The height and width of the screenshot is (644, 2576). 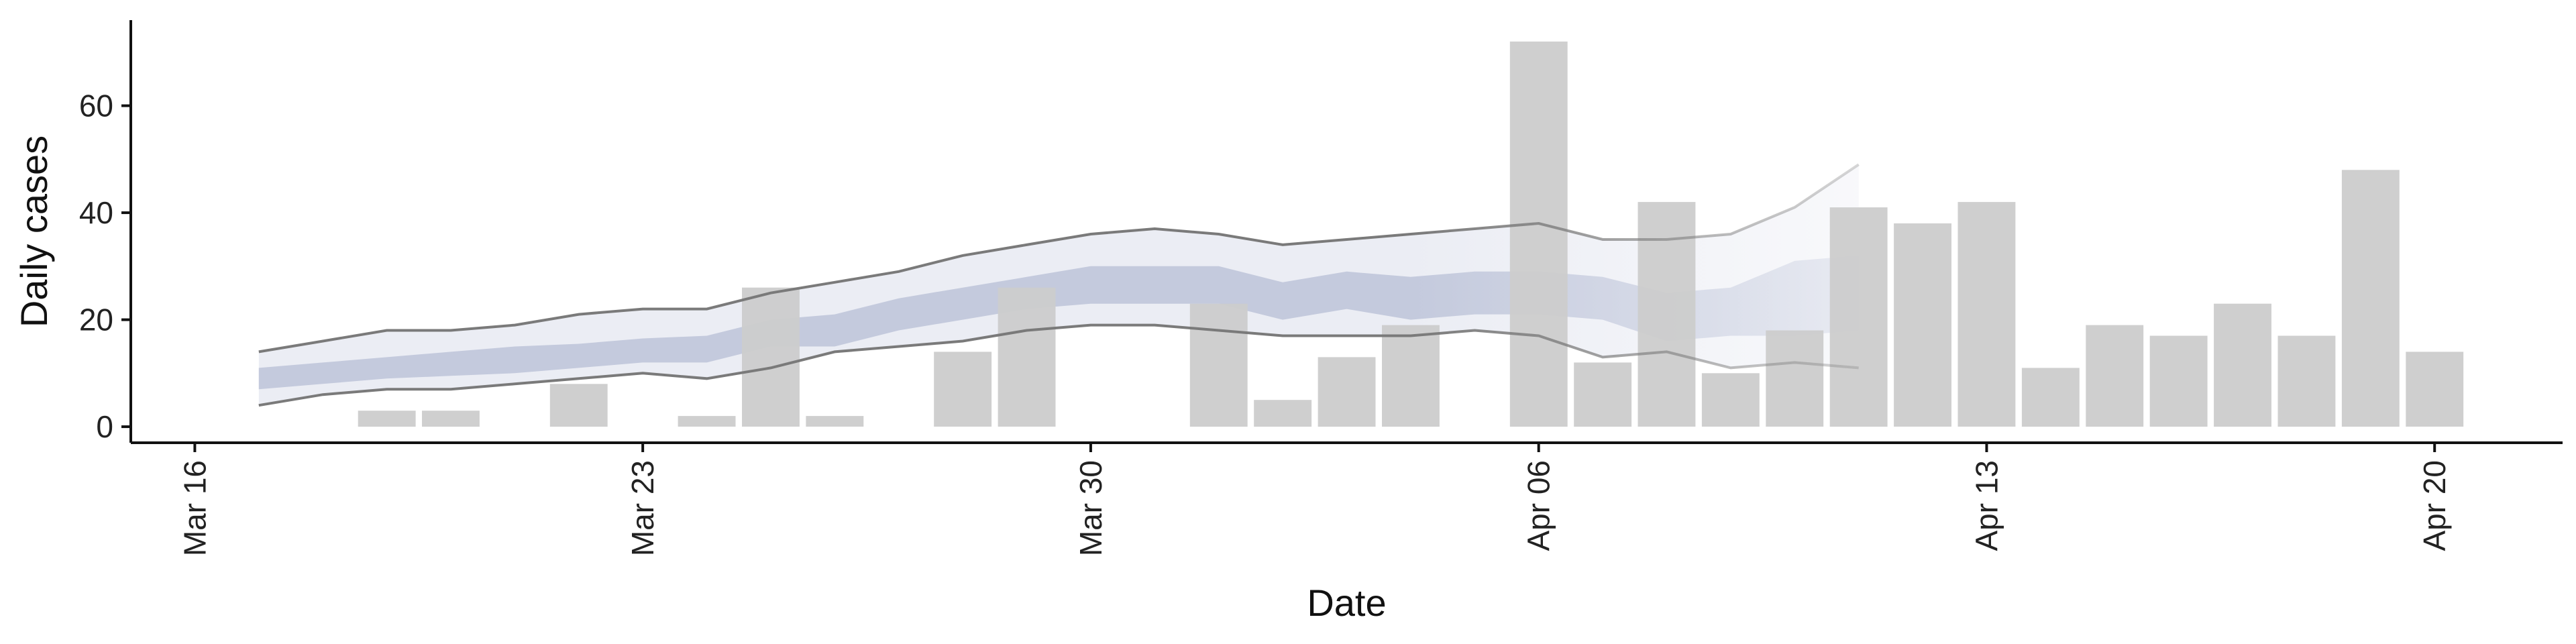 What do you see at coordinates (194, 508) in the screenshot?
I see `x-tick-label-2020-03-16: Mar 16` at bounding box center [194, 508].